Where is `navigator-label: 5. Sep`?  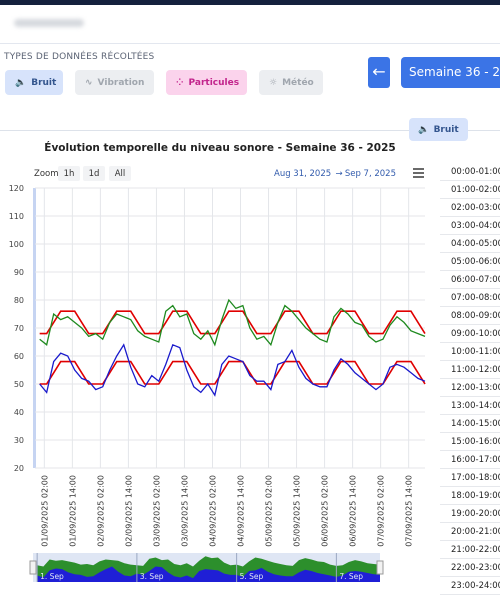 navigator-label: 5. Sep is located at coordinates (252, 576).